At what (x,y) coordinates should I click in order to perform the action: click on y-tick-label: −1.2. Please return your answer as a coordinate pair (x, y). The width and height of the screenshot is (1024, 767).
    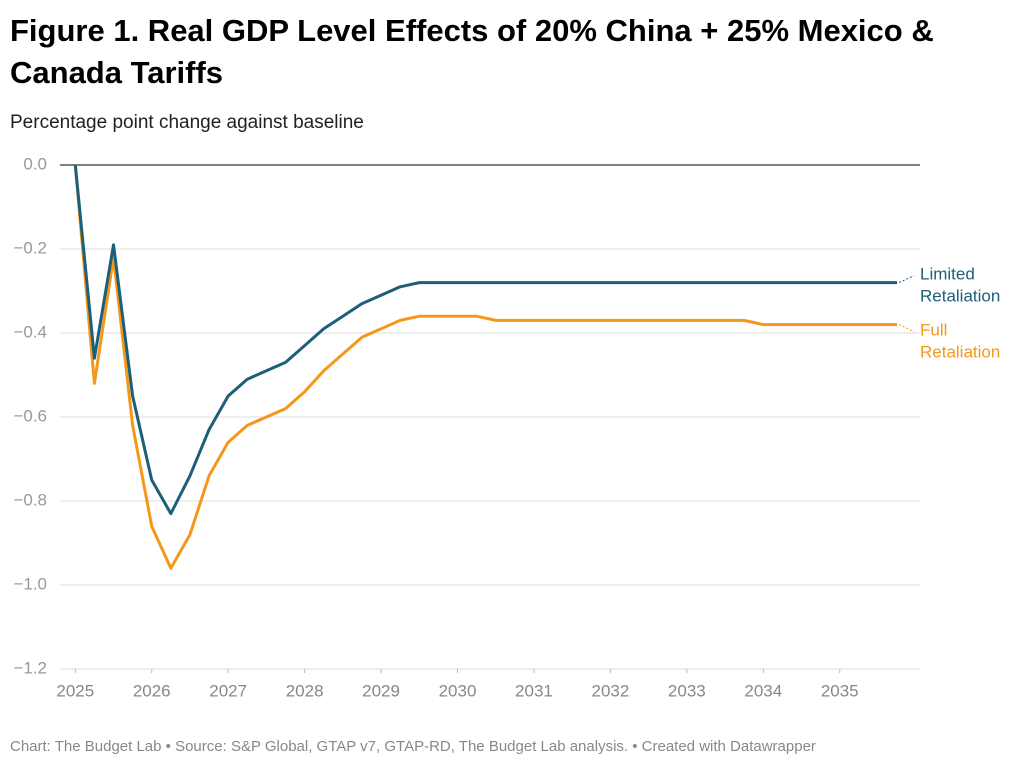
    Looking at the image, I should click on (30, 667).